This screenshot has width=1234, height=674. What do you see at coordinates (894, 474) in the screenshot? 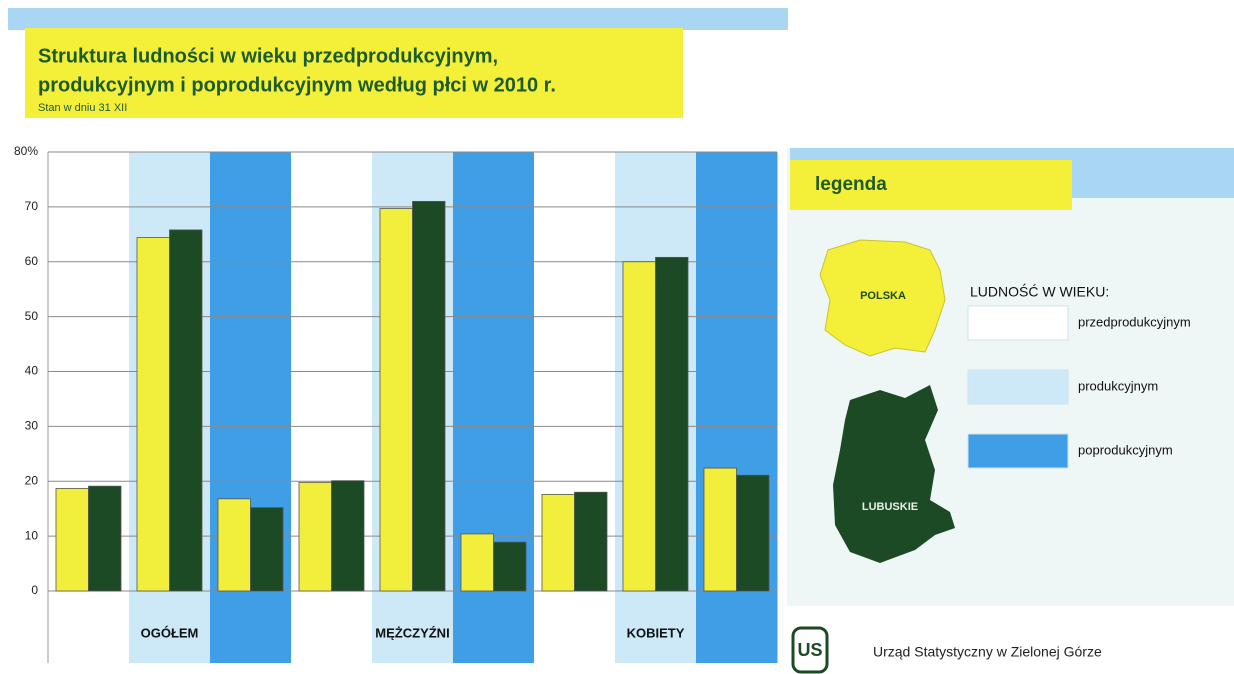
I see `map-lubuskie` at bounding box center [894, 474].